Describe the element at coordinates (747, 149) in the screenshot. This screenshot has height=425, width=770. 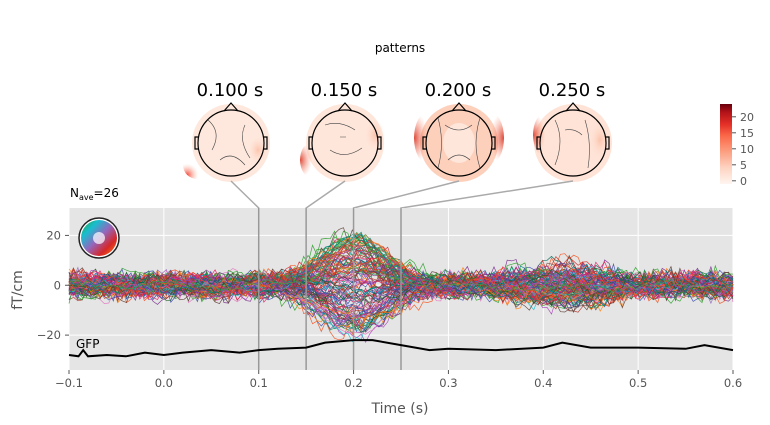
I see `colorbar-tick-label: 10` at that location.